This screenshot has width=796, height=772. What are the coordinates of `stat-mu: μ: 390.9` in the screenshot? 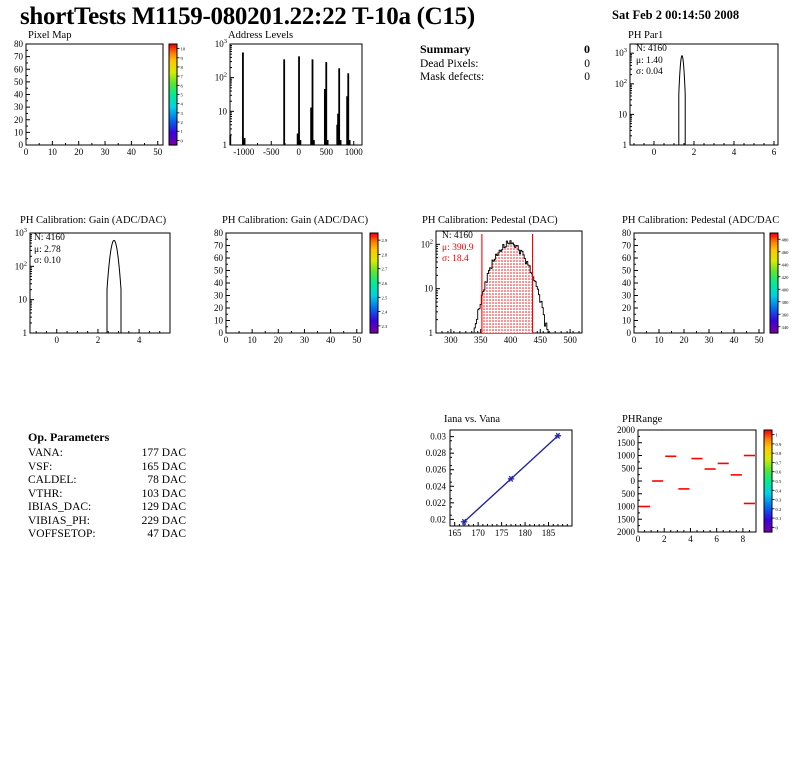 It's located at (458, 247).